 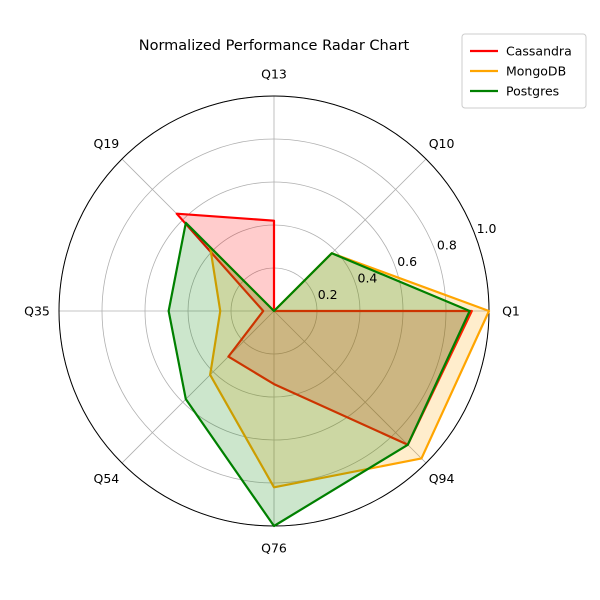 I want to click on legend-label-cassandra: Cassandra, so click(x=539, y=51).